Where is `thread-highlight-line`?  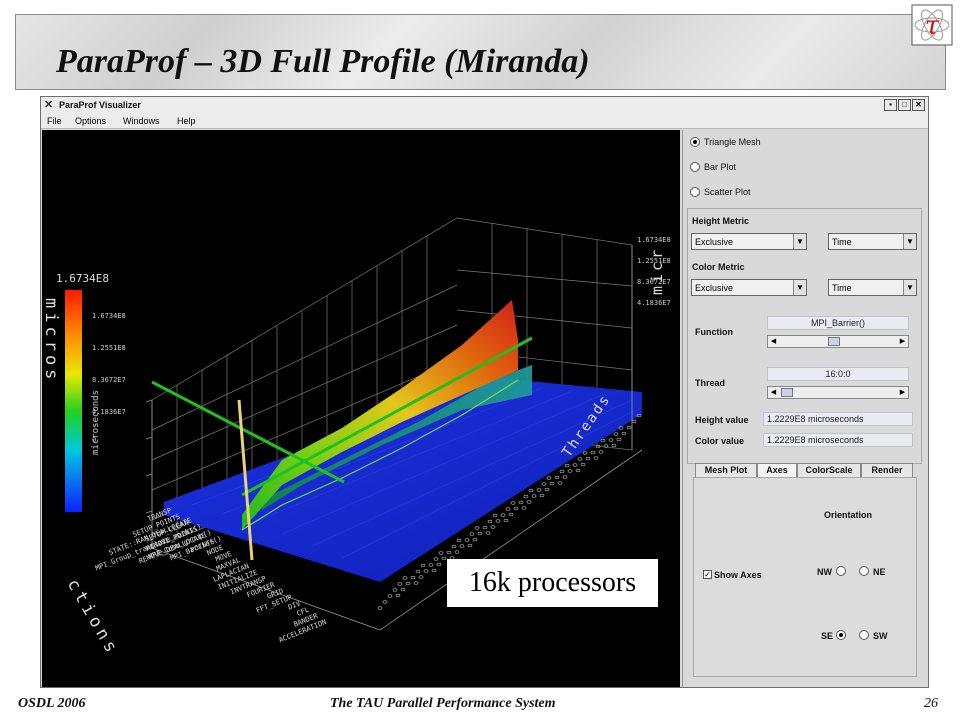 thread-highlight-line is located at coordinates (387, 416).